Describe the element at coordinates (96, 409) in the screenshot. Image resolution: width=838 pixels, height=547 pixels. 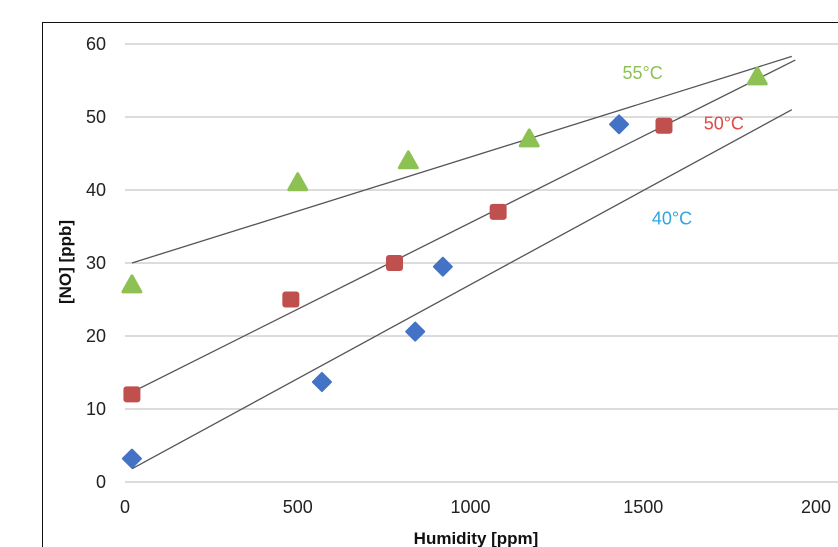
I see `y-tick-label: 10` at that location.